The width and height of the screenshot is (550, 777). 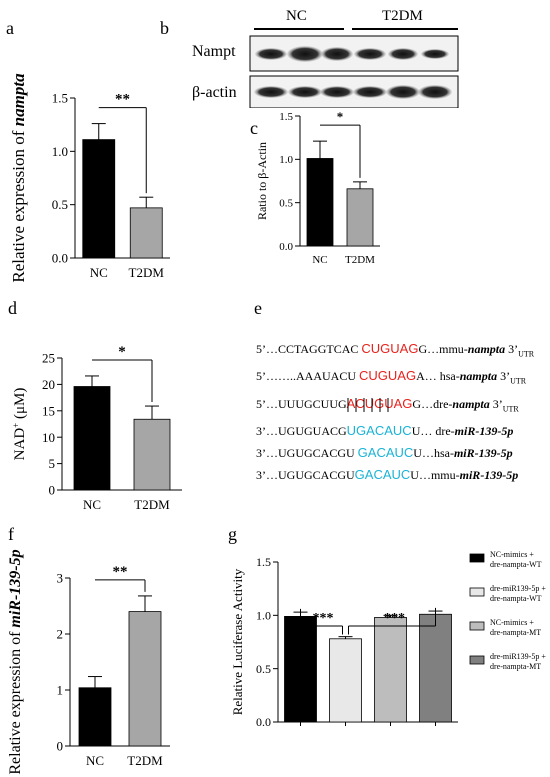 I want to click on x-tick-label: T2DM, so click(x=152, y=504).